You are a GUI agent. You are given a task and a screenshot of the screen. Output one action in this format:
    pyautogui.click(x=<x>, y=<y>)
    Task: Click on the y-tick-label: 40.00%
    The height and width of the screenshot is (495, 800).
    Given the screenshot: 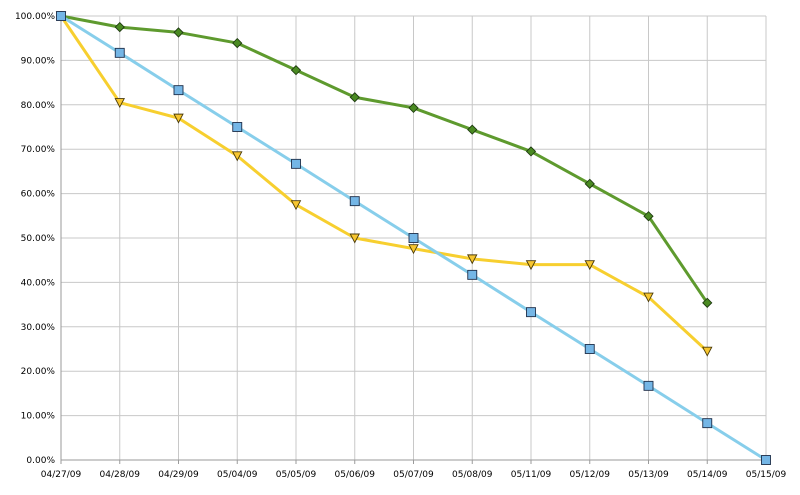 What is the action you would take?
    pyautogui.click(x=38, y=283)
    